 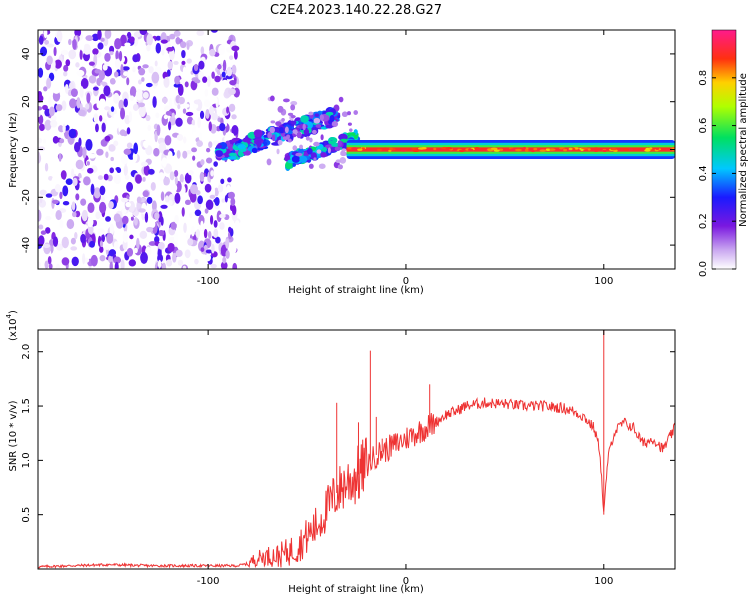 What do you see at coordinates (26, 352) in the screenshot?
I see `bottom-y-tick-label: 2.0` at bounding box center [26, 352].